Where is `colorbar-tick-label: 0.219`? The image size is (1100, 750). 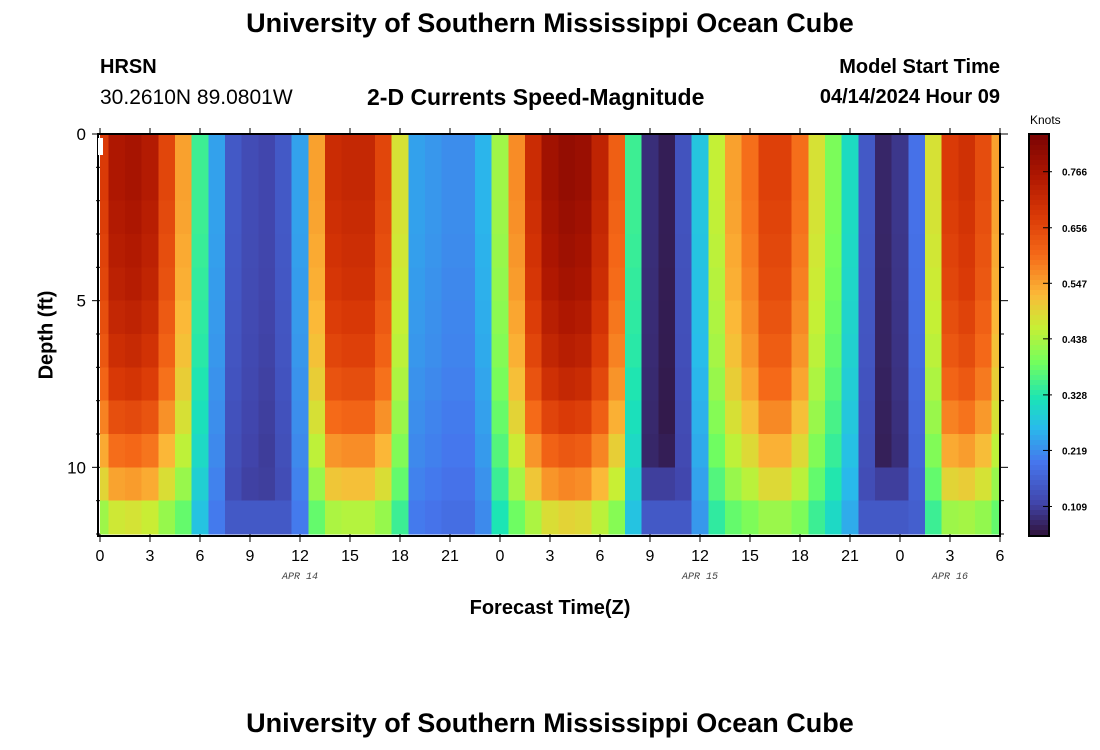
colorbar-tick-label: 0.219 is located at coordinates (1074, 451).